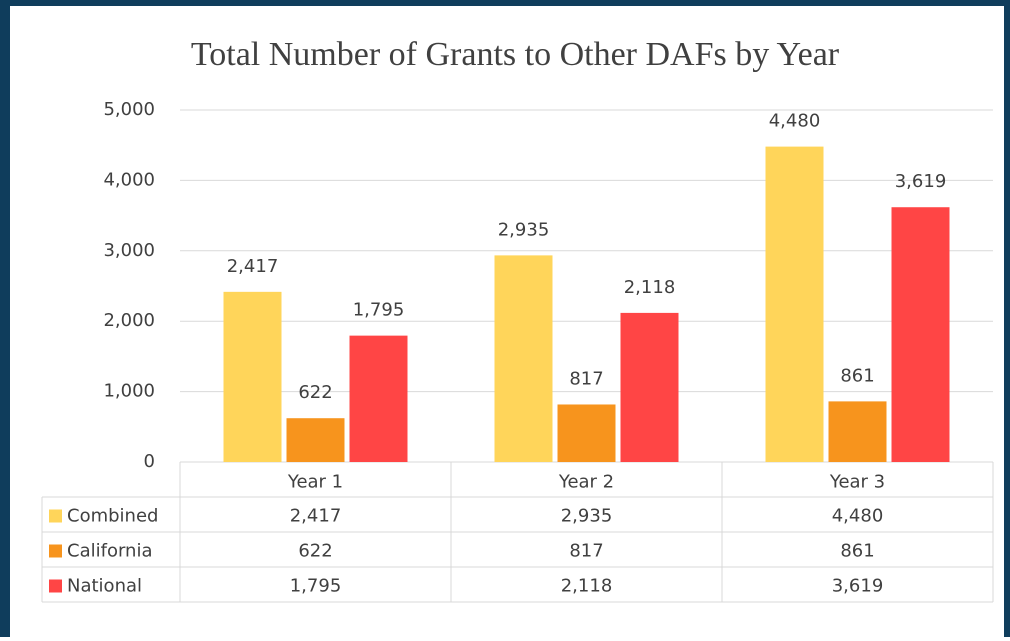 Image resolution: width=1010 pixels, height=641 pixels. What do you see at coordinates (650, 287) in the screenshot?
I see `data-label: 2,118` at bounding box center [650, 287].